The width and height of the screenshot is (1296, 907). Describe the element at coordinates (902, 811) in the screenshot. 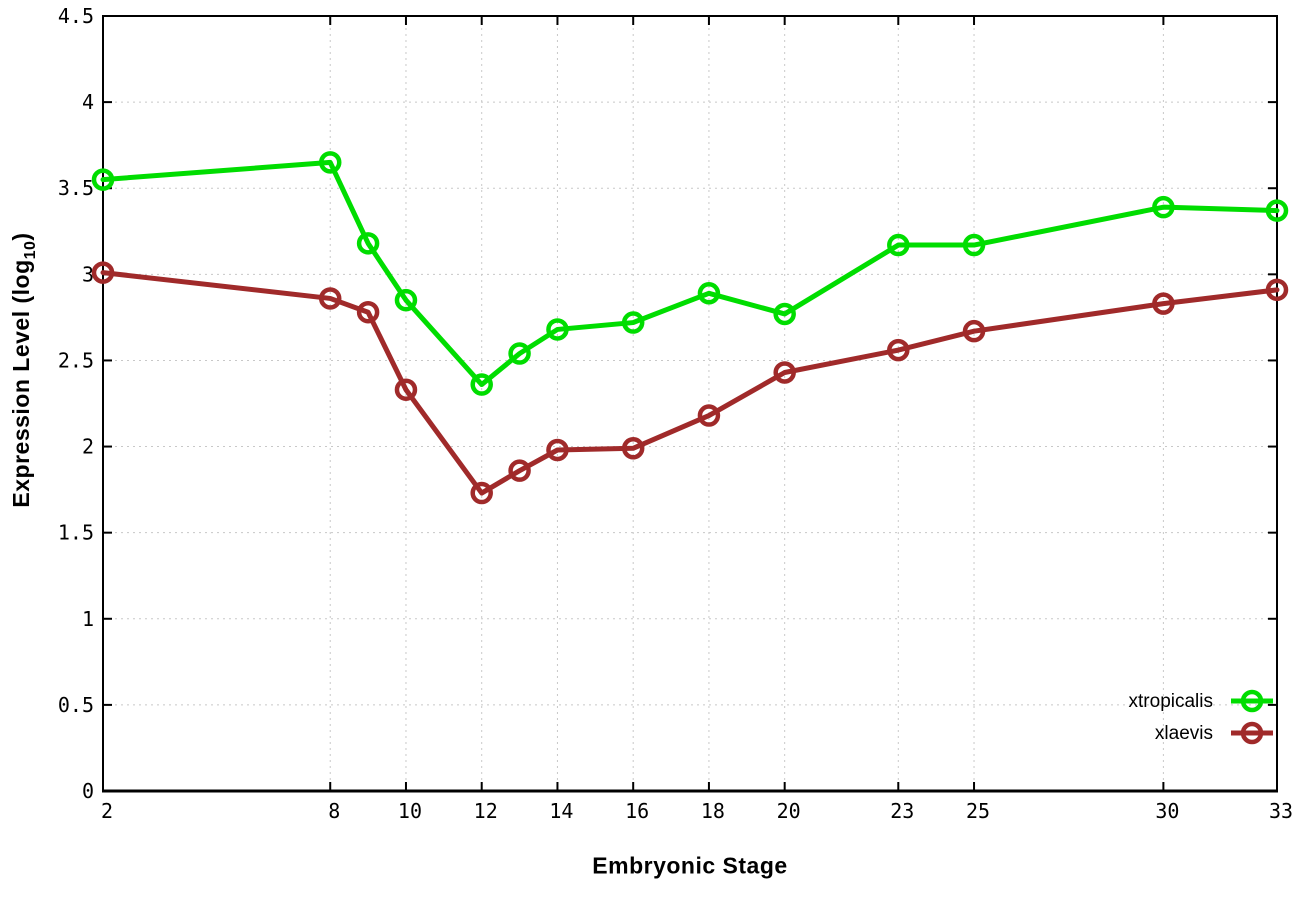

I see `x-tick-label-23: 23` at that location.